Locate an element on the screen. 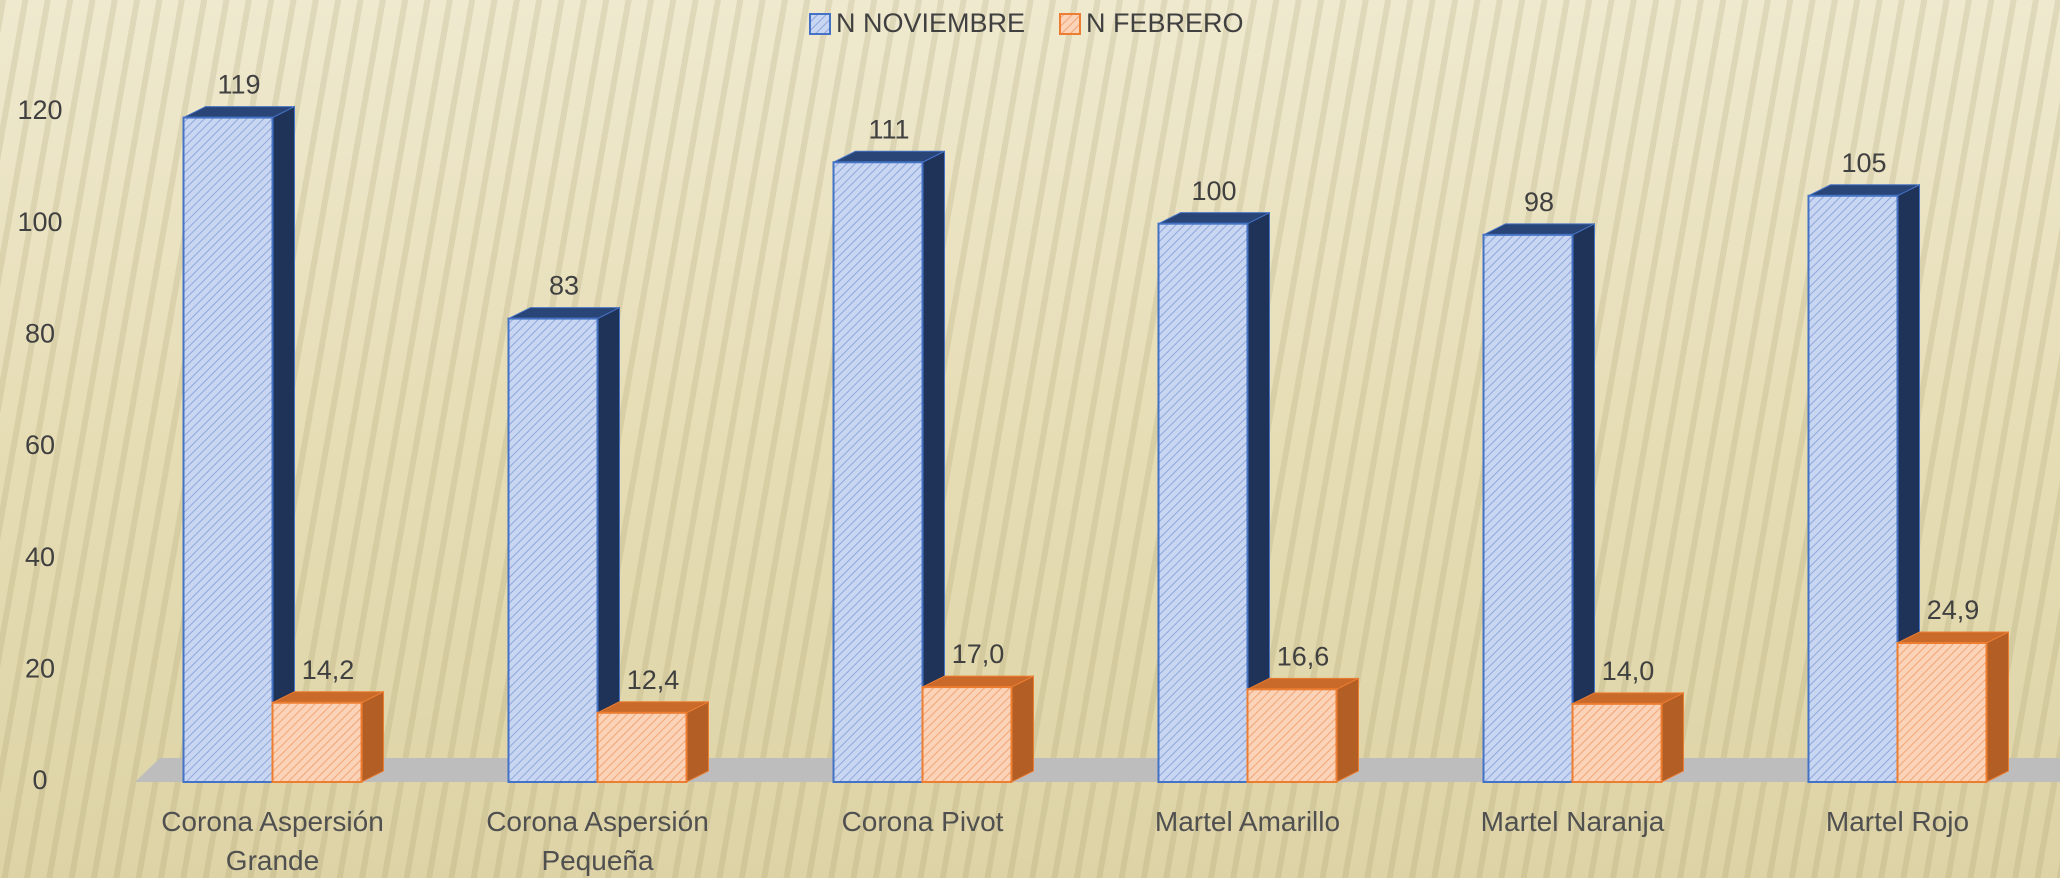  data-label: 16,6 is located at coordinates (1303, 656).